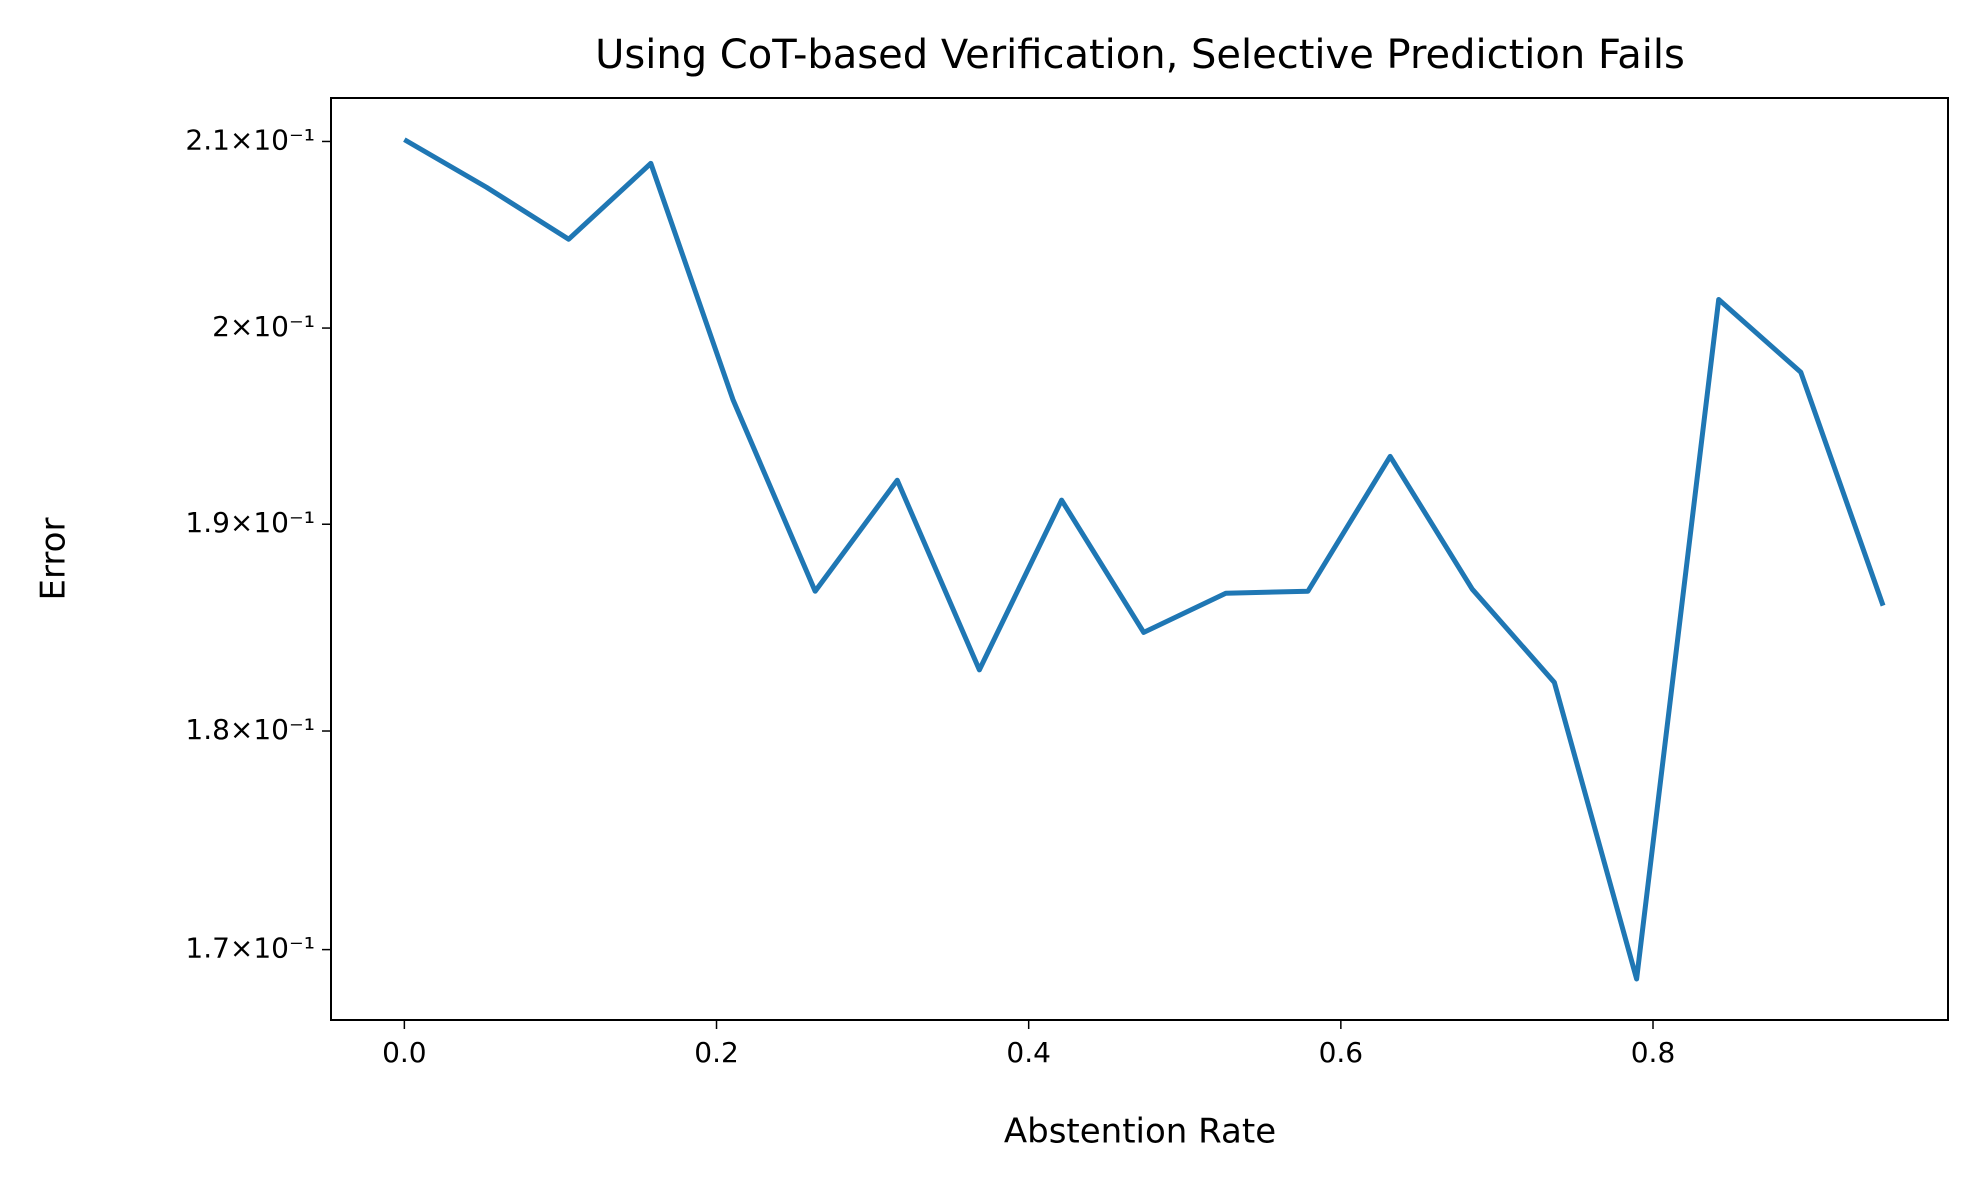 The width and height of the screenshot is (1987, 1189). What do you see at coordinates (1140, 1132) in the screenshot?
I see `x-axis-label: Abstention Rate` at bounding box center [1140, 1132].